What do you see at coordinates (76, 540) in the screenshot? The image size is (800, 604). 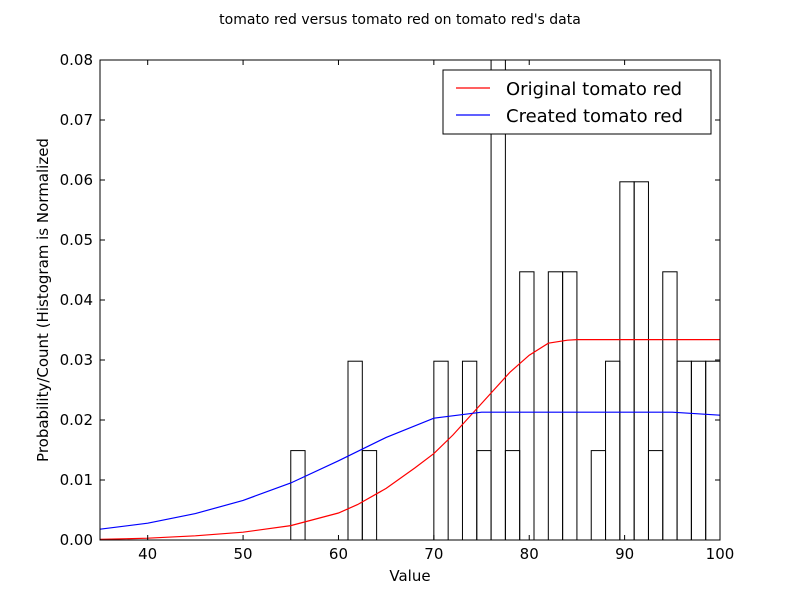 I see `y-tick-label-0: 0.00` at bounding box center [76, 540].